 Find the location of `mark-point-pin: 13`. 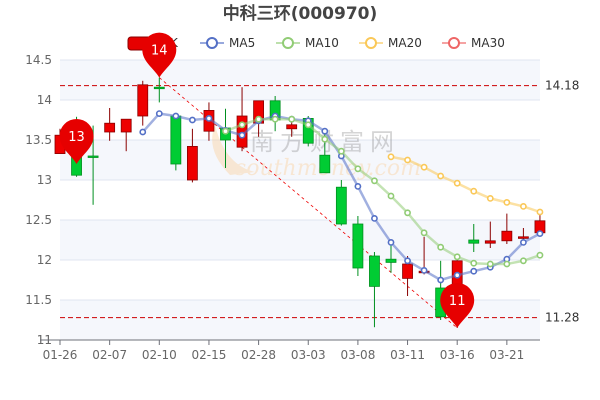

mark-point-pin: 13 is located at coordinates (76, 141).